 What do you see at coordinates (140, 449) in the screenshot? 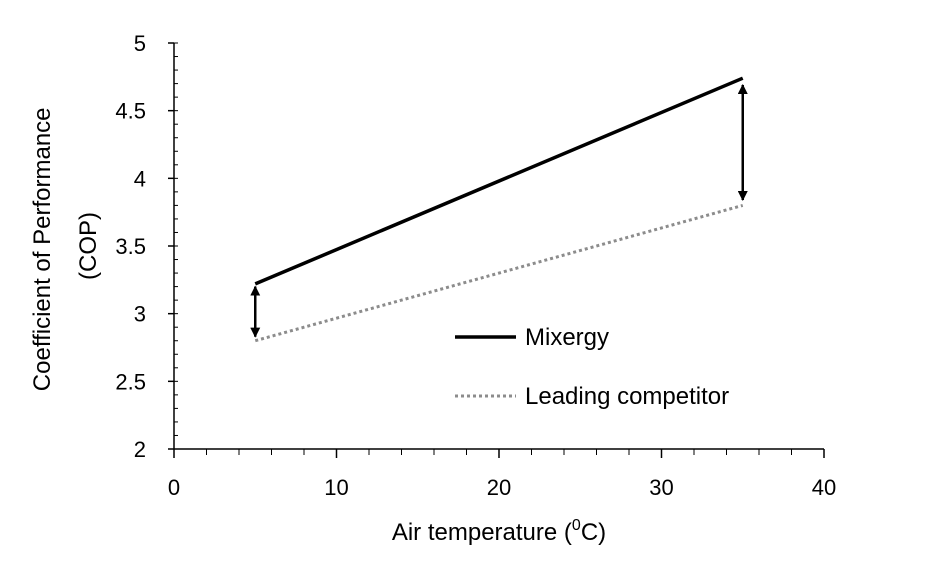
I see `y-tick-label: 2` at bounding box center [140, 449].